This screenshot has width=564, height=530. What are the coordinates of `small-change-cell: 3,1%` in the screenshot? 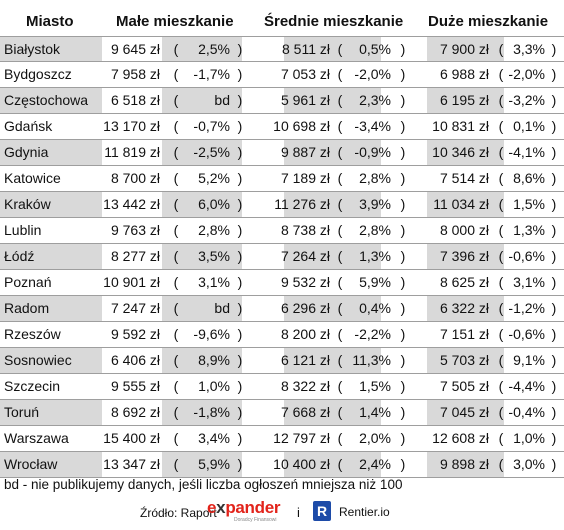 It's located at (214, 282).